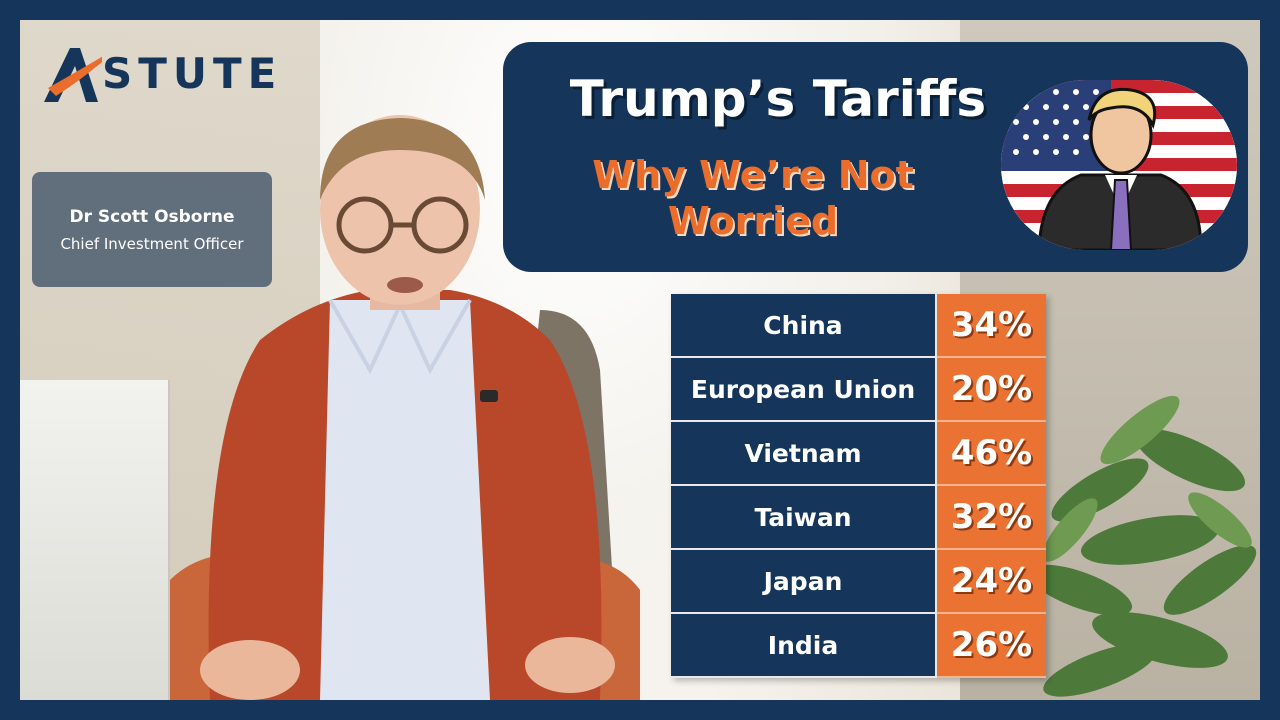  I want to click on tariff-country: India, so click(804, 646).